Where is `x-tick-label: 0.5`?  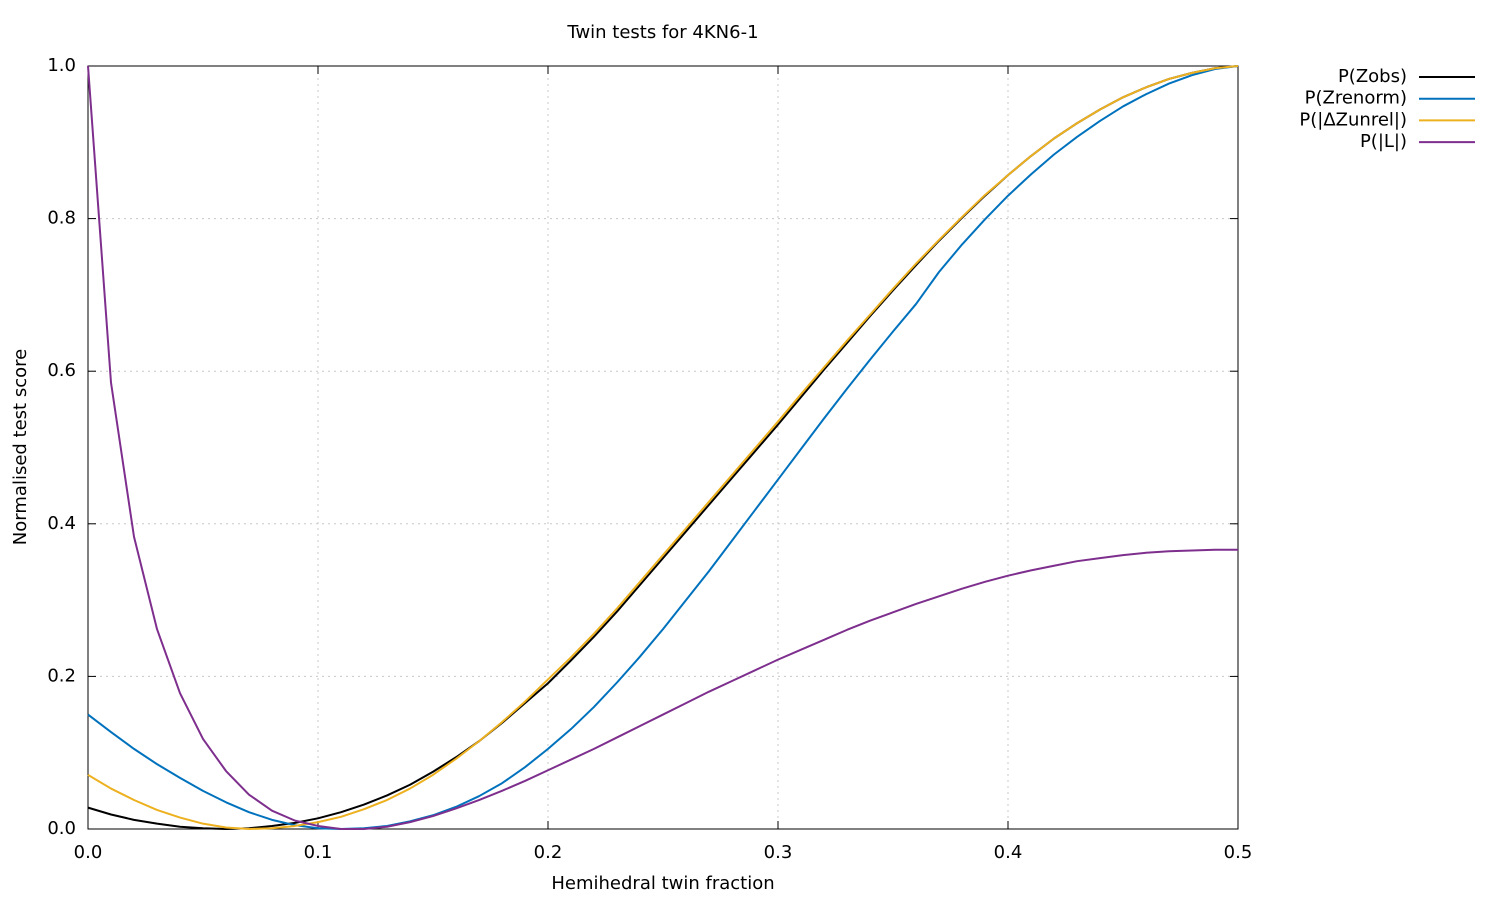 x-tick-label: 0.5 is located at coordinates (1238, 852).